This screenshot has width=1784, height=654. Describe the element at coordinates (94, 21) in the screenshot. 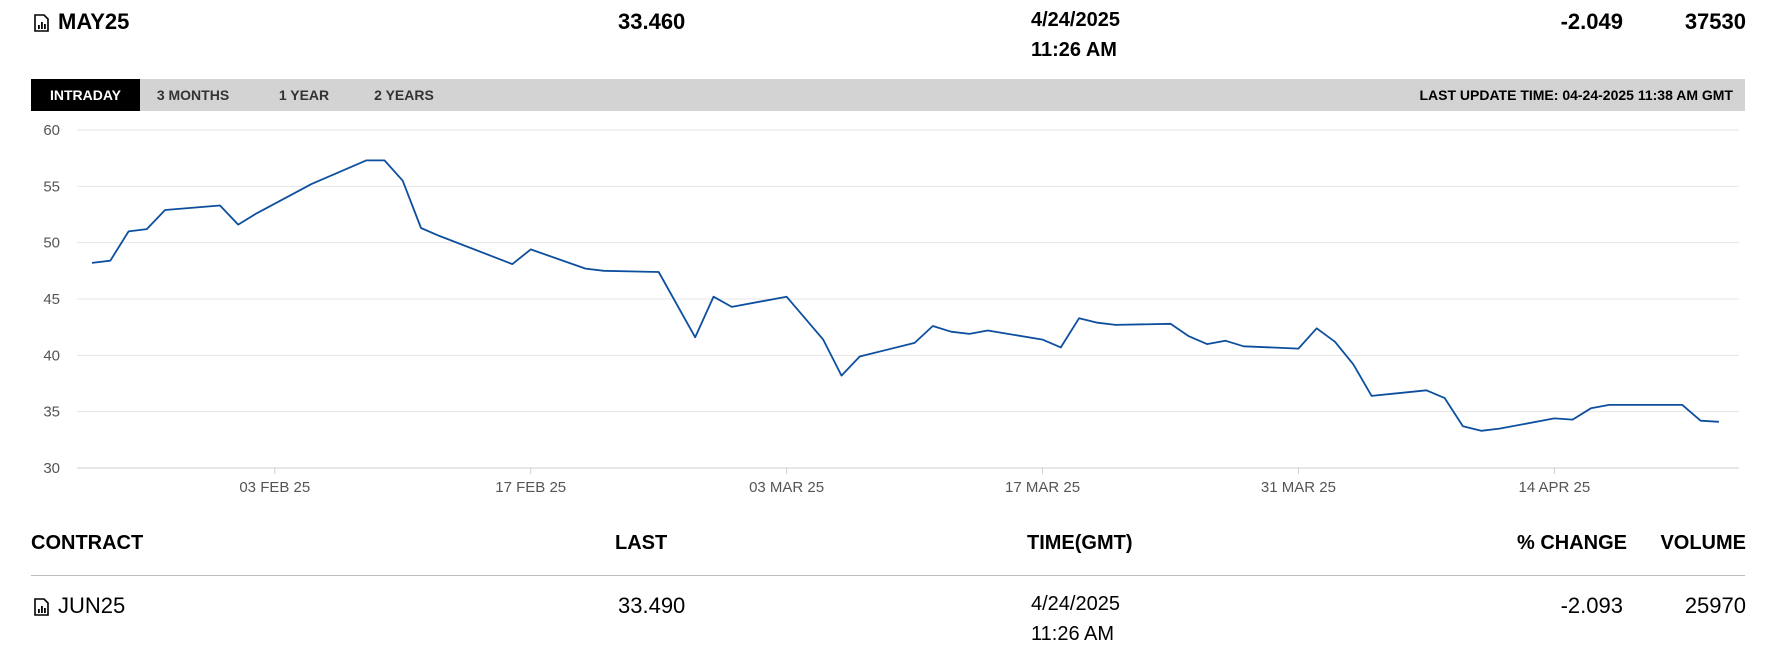

I see `header-contract: MAY25` at that location.